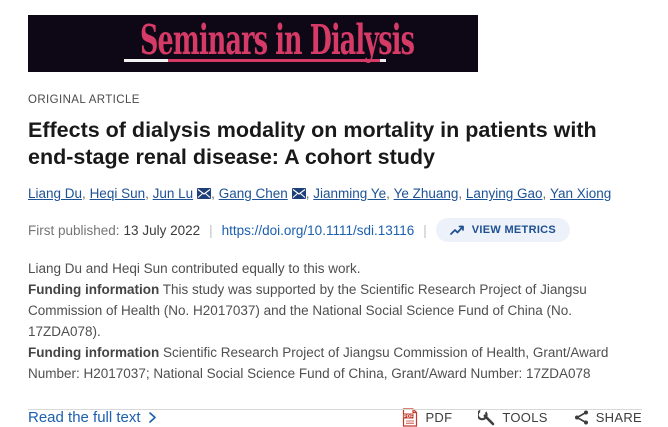  I want to click on author-link: Gang Chen, so click(266, 193).